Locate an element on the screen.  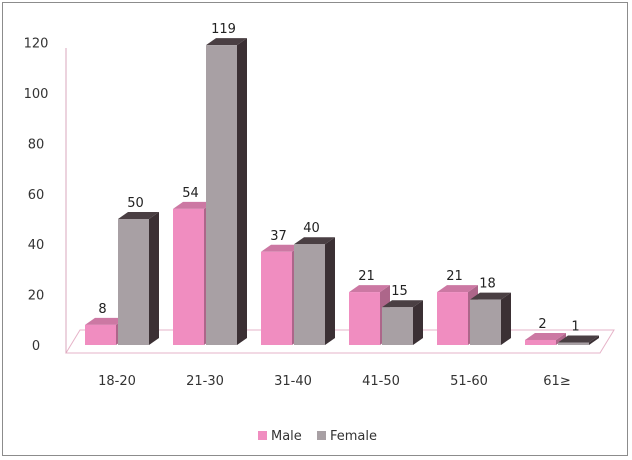
y-tick-label: 60 is located at coordinates (36, 195).